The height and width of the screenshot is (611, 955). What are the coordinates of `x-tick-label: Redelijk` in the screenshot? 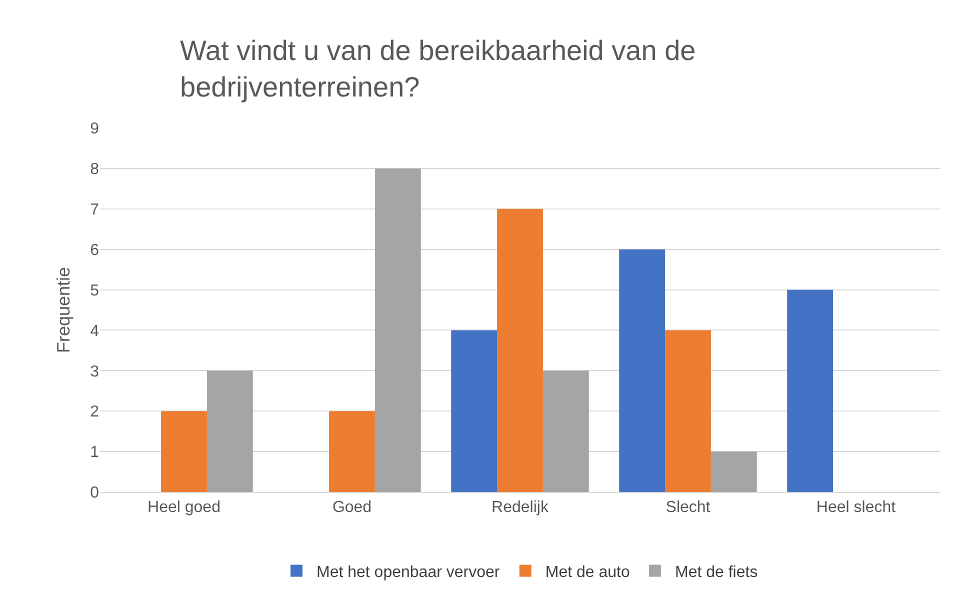 It's located at (521, 507).